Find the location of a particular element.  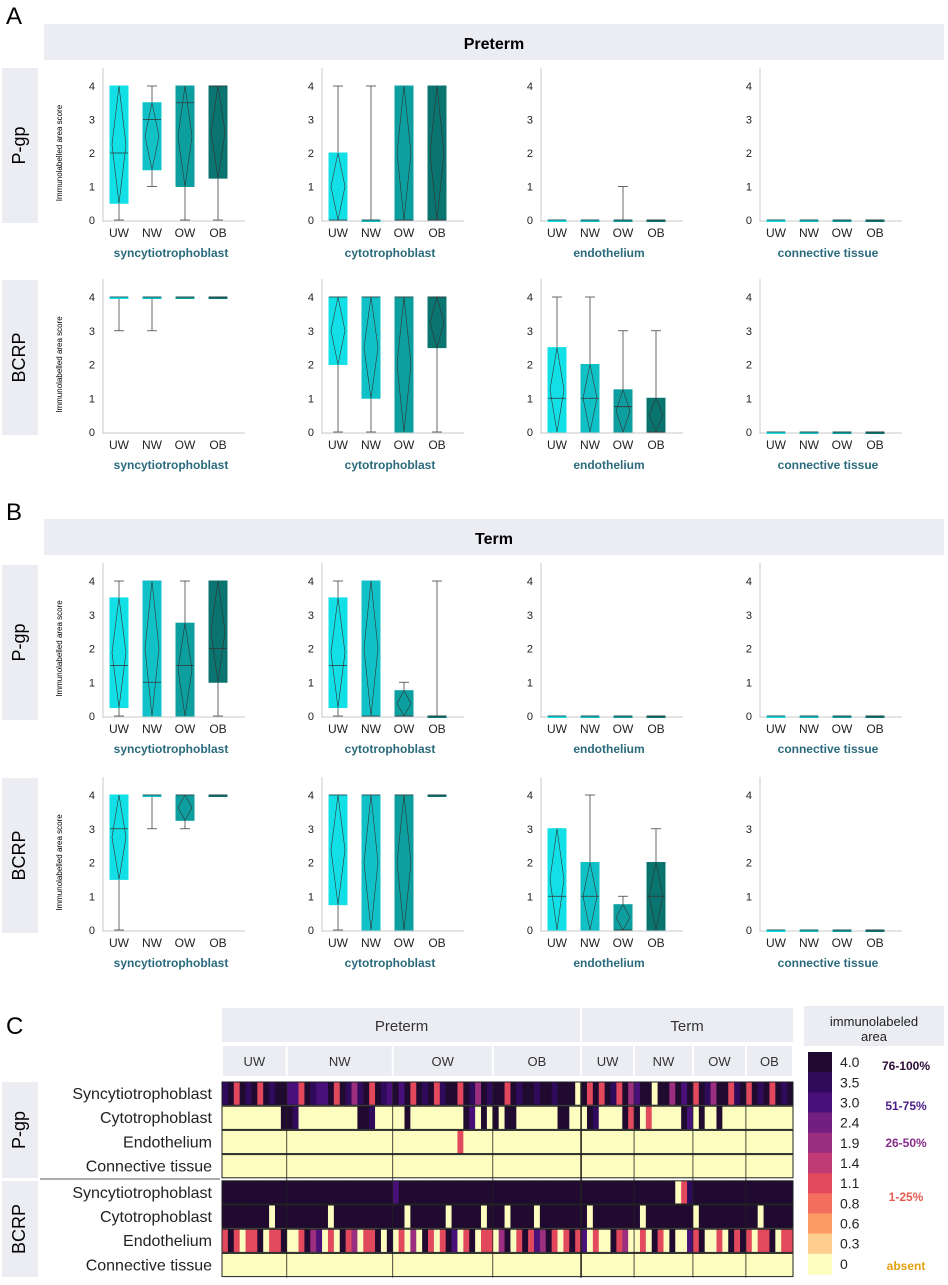

row-label-pgp-term-group: P-gp is located at coordinates (20, 642).